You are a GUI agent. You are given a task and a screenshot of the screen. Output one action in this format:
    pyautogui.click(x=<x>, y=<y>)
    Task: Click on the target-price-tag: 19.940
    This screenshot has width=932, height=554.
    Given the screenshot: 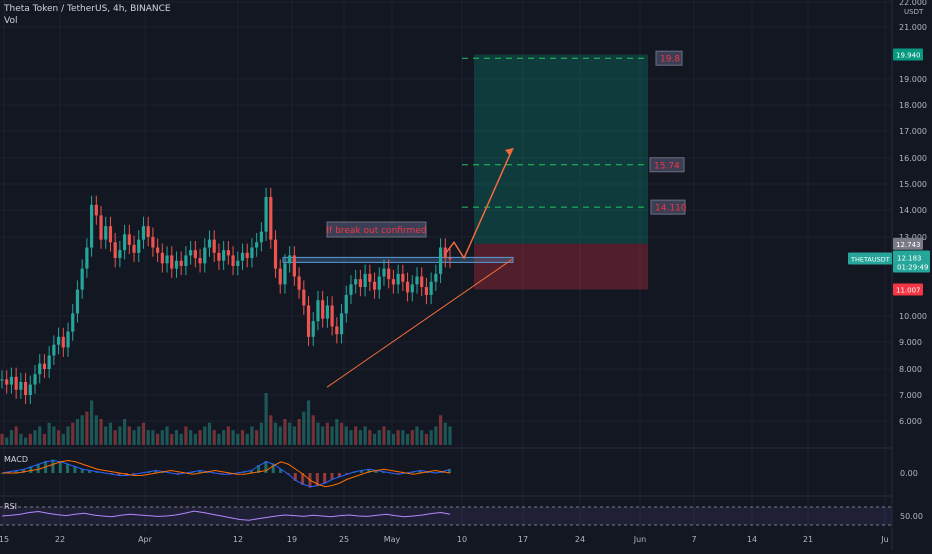 What is the action you would take?
    pyautogui.click(x=908, y=56)
    